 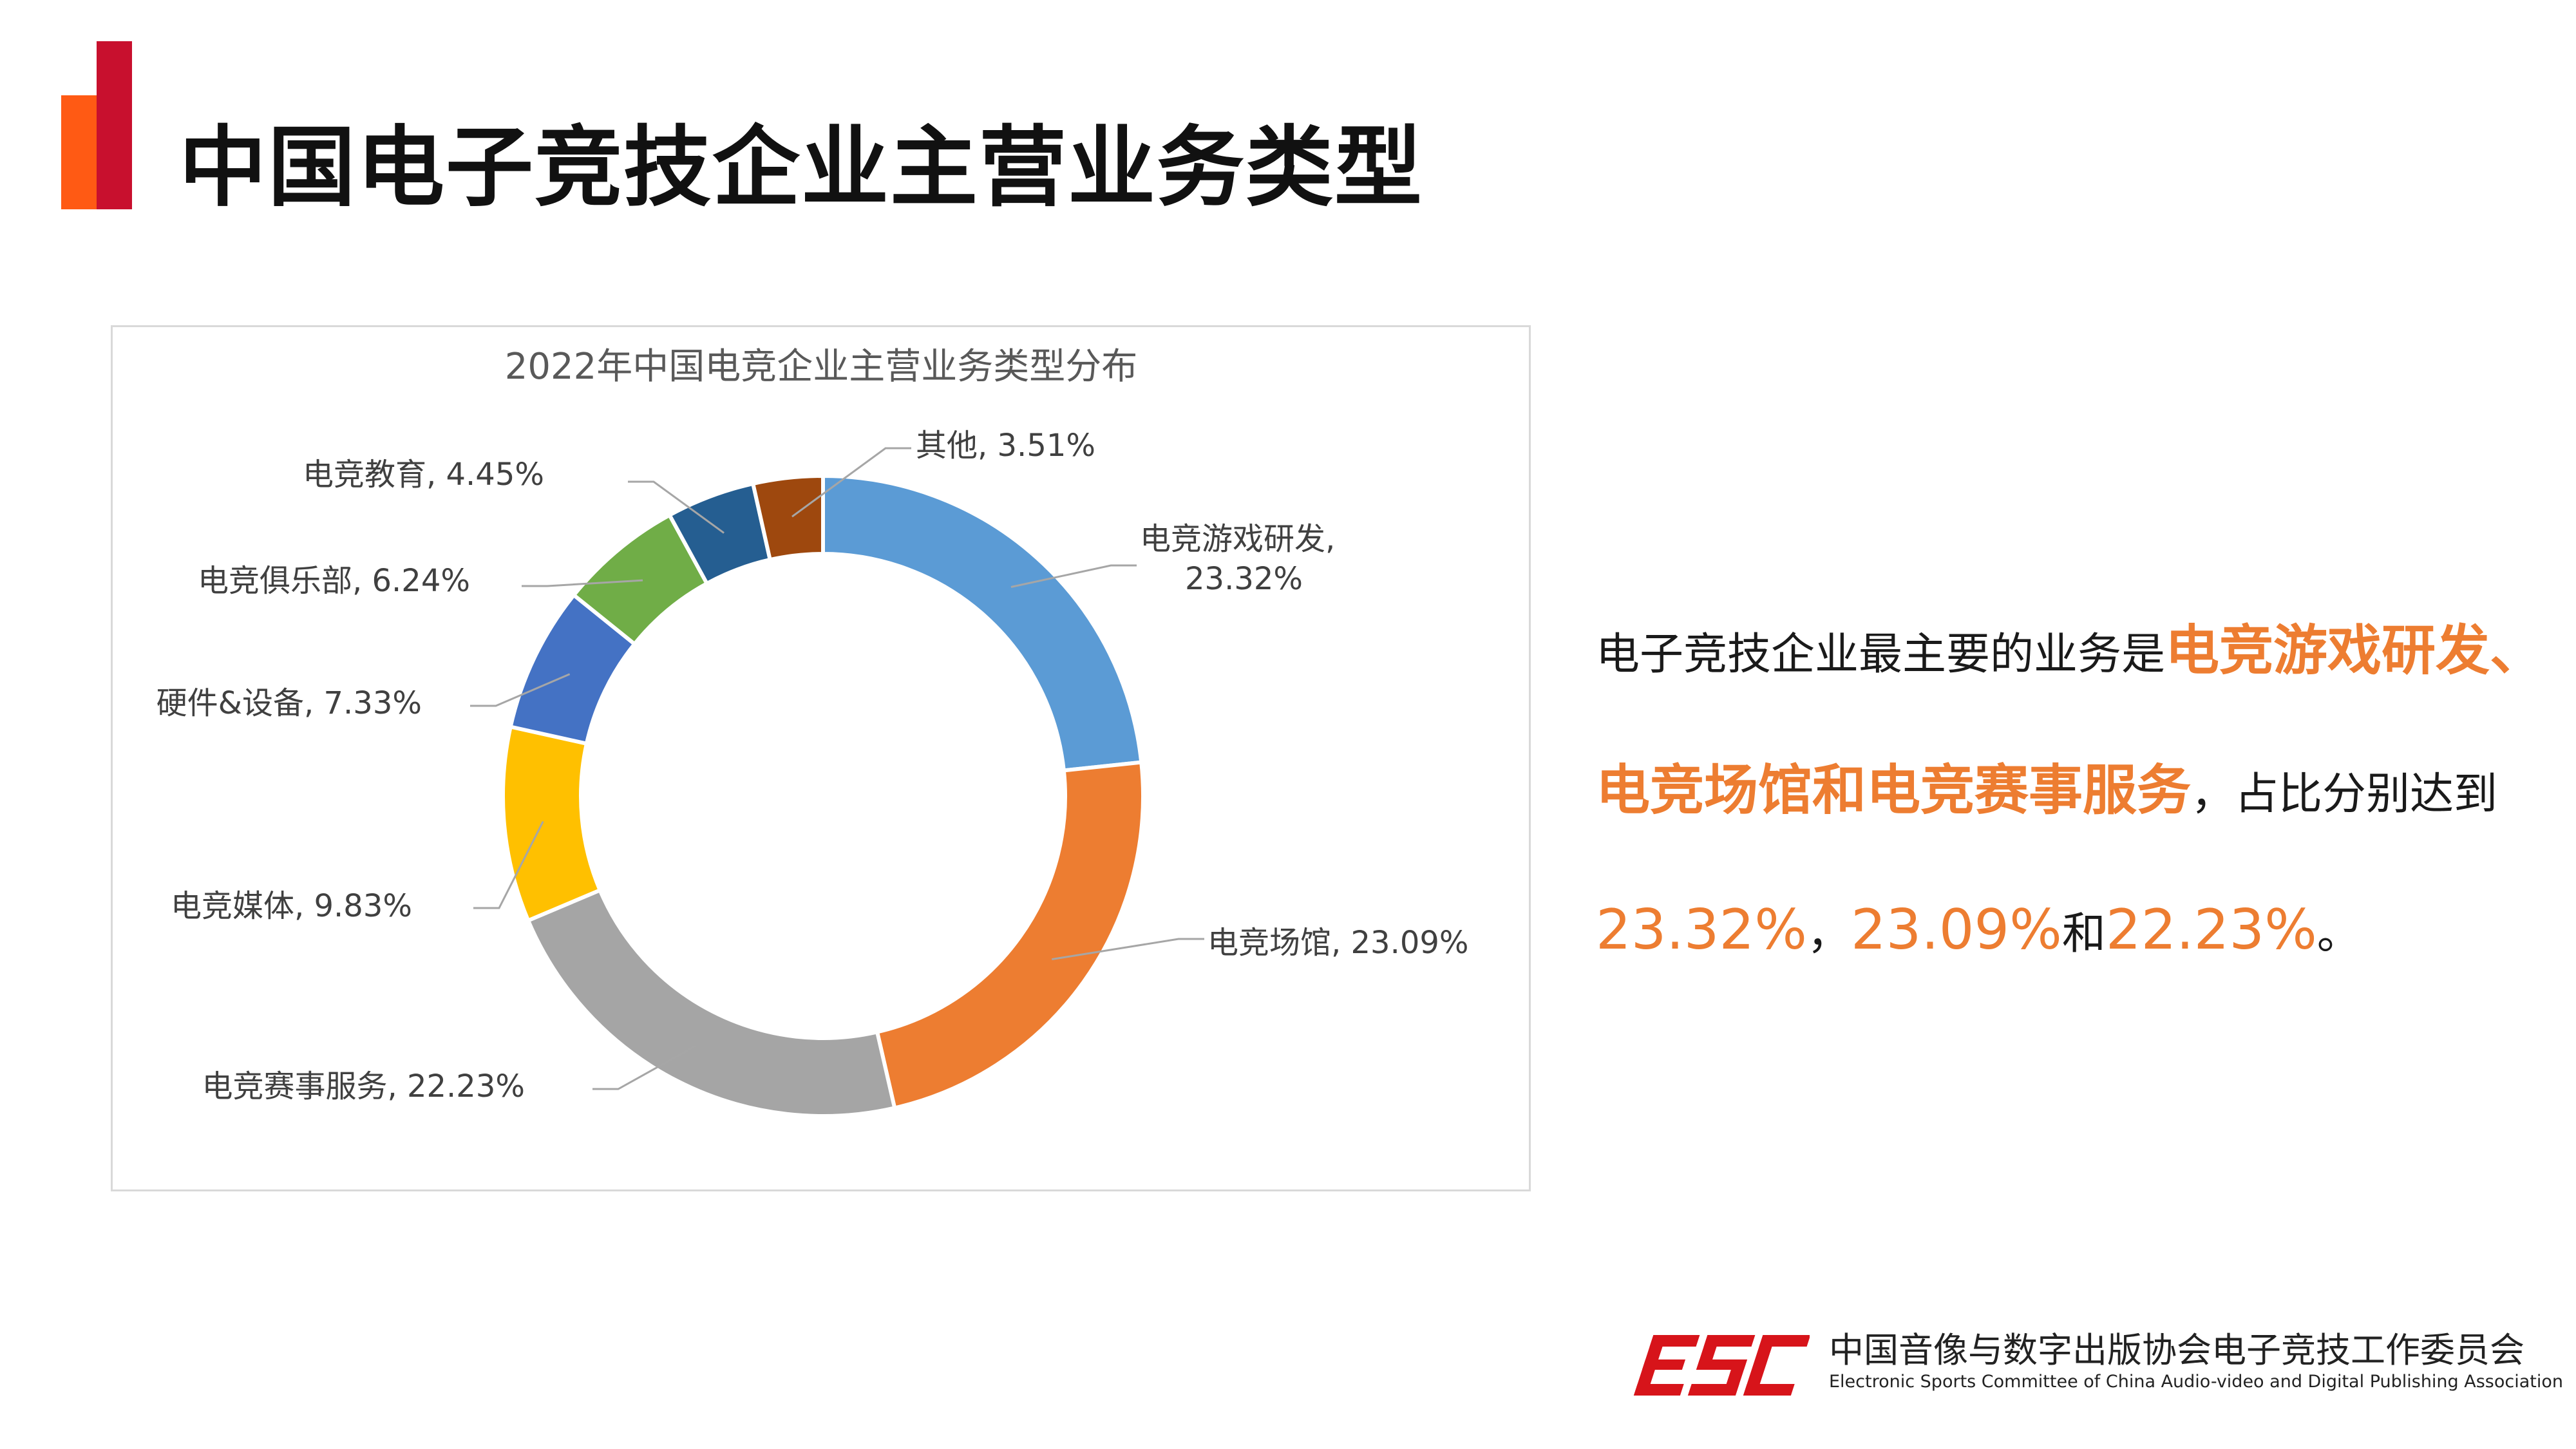 I want to click on slice-label: 电竞场馆, 23.09%, so click(x=1339, y=943).